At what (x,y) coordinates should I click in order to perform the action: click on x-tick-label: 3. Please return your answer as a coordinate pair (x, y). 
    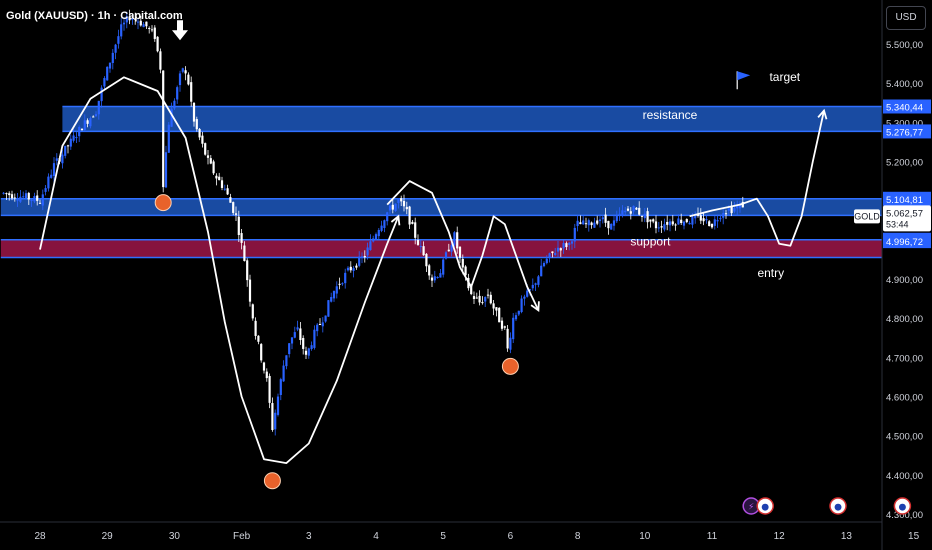
    Looking at the image, I should click on (309, 536).